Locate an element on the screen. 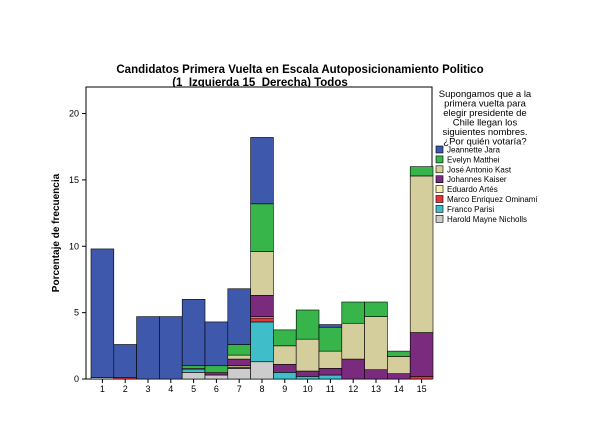 Image resolution: width=589 pixels, height=442 pixels. x-tick-label: 1 is located at coordinates (102, 389).